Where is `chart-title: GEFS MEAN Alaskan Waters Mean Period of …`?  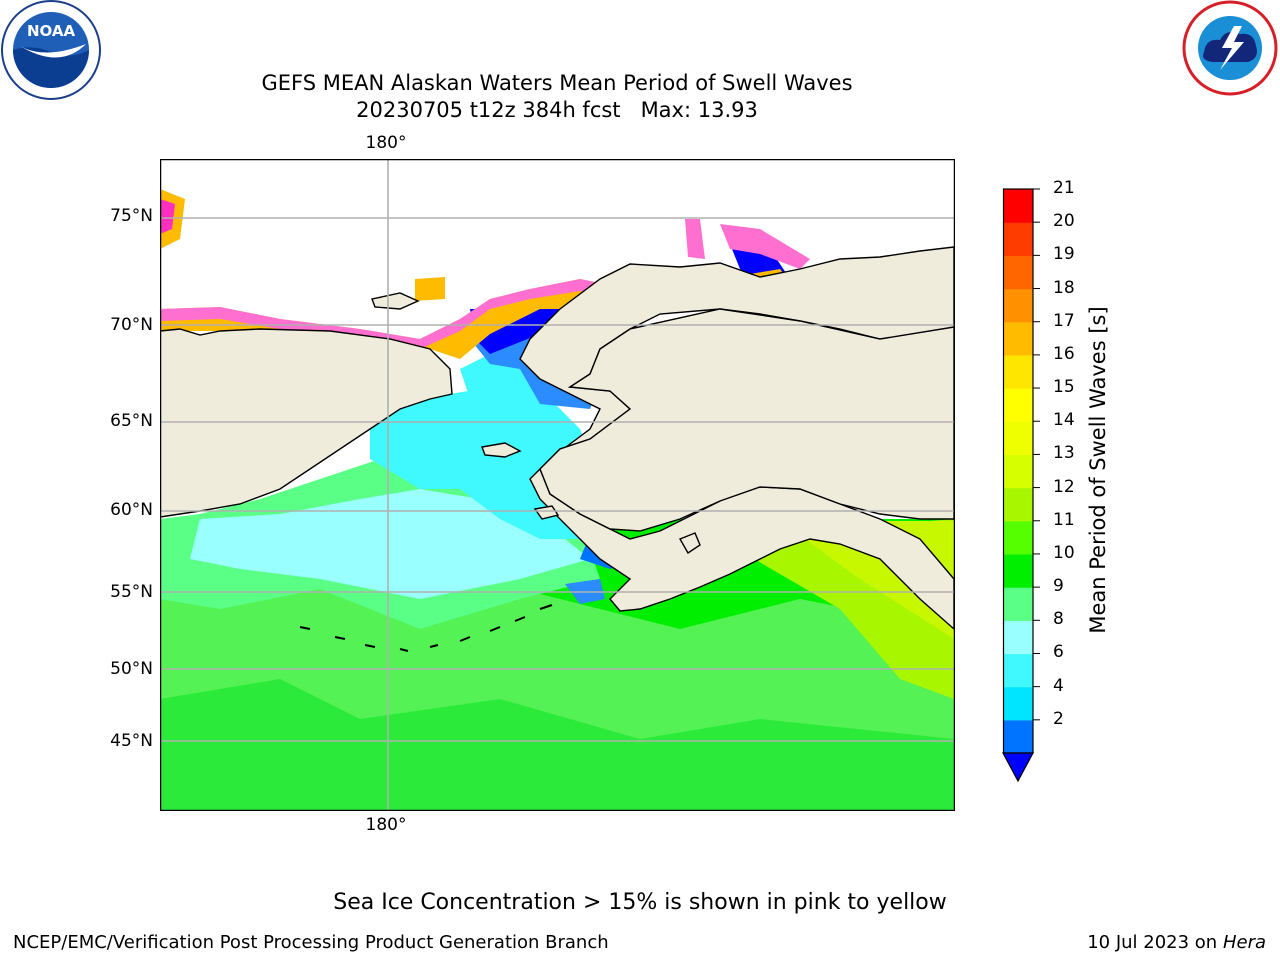
chart-title: GEFS MEAN Alaskan Waters Mean Period of … is located at coordinates (557, 83).